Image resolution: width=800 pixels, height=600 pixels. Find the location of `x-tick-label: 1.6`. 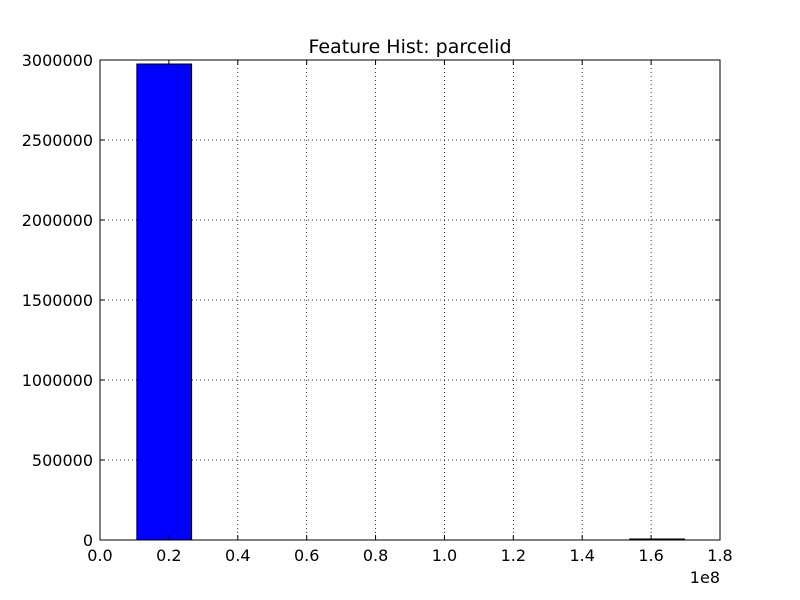

x-tick-label: 1.6 is located at coordinates (650, 555).